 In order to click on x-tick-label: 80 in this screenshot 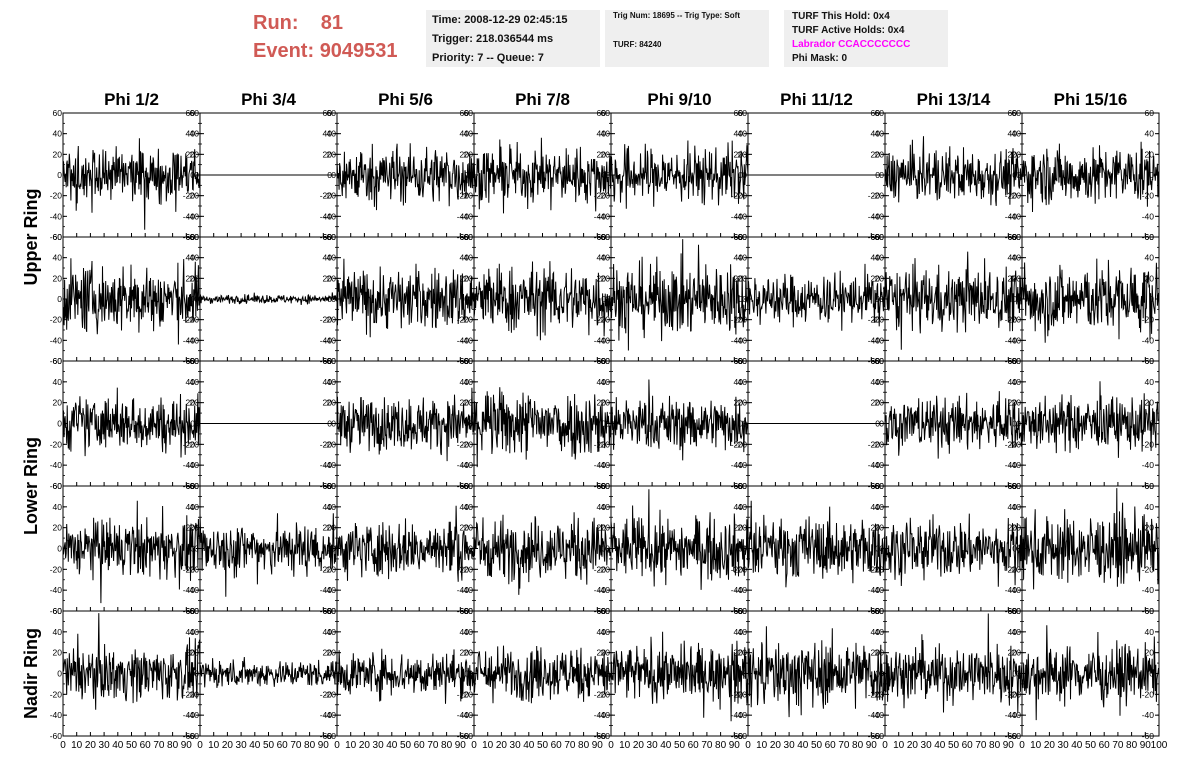, I will do `click(995, 745)`.